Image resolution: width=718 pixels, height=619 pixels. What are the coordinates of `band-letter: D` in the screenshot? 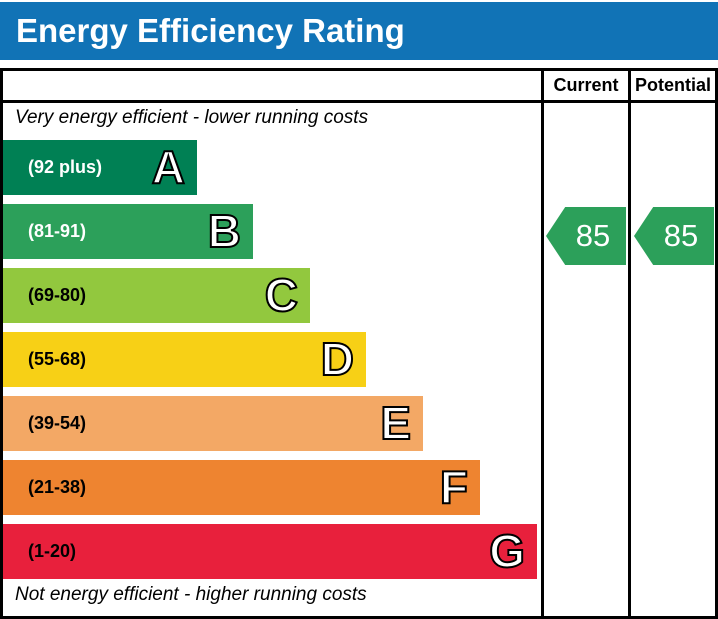 It's located at (337, 359).